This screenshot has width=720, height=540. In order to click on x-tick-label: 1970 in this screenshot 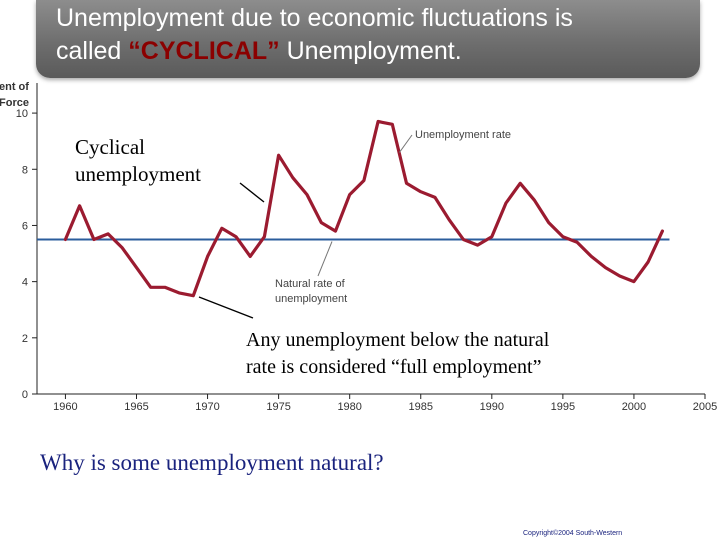, I will do `click(207, 407)`.